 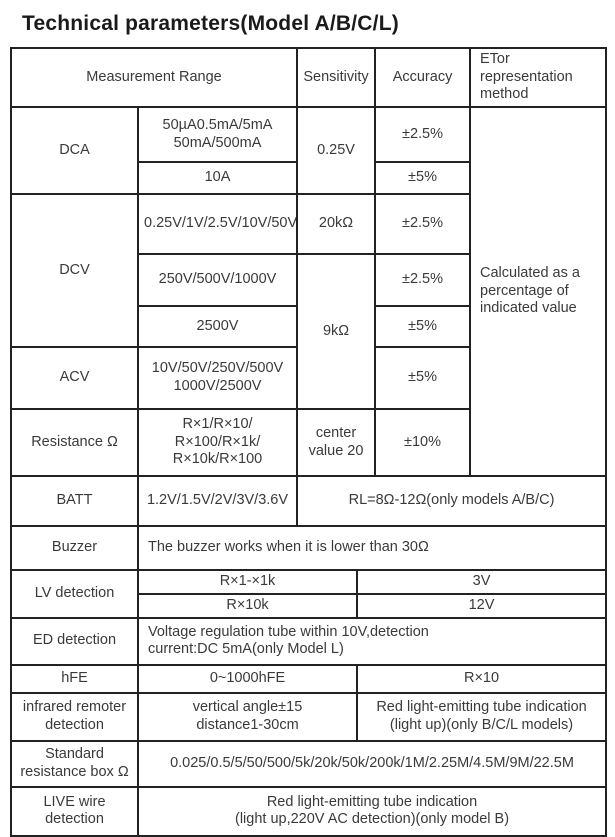 I want to click on resistance-label: Resistance Ω, so click(x=74, y=443).